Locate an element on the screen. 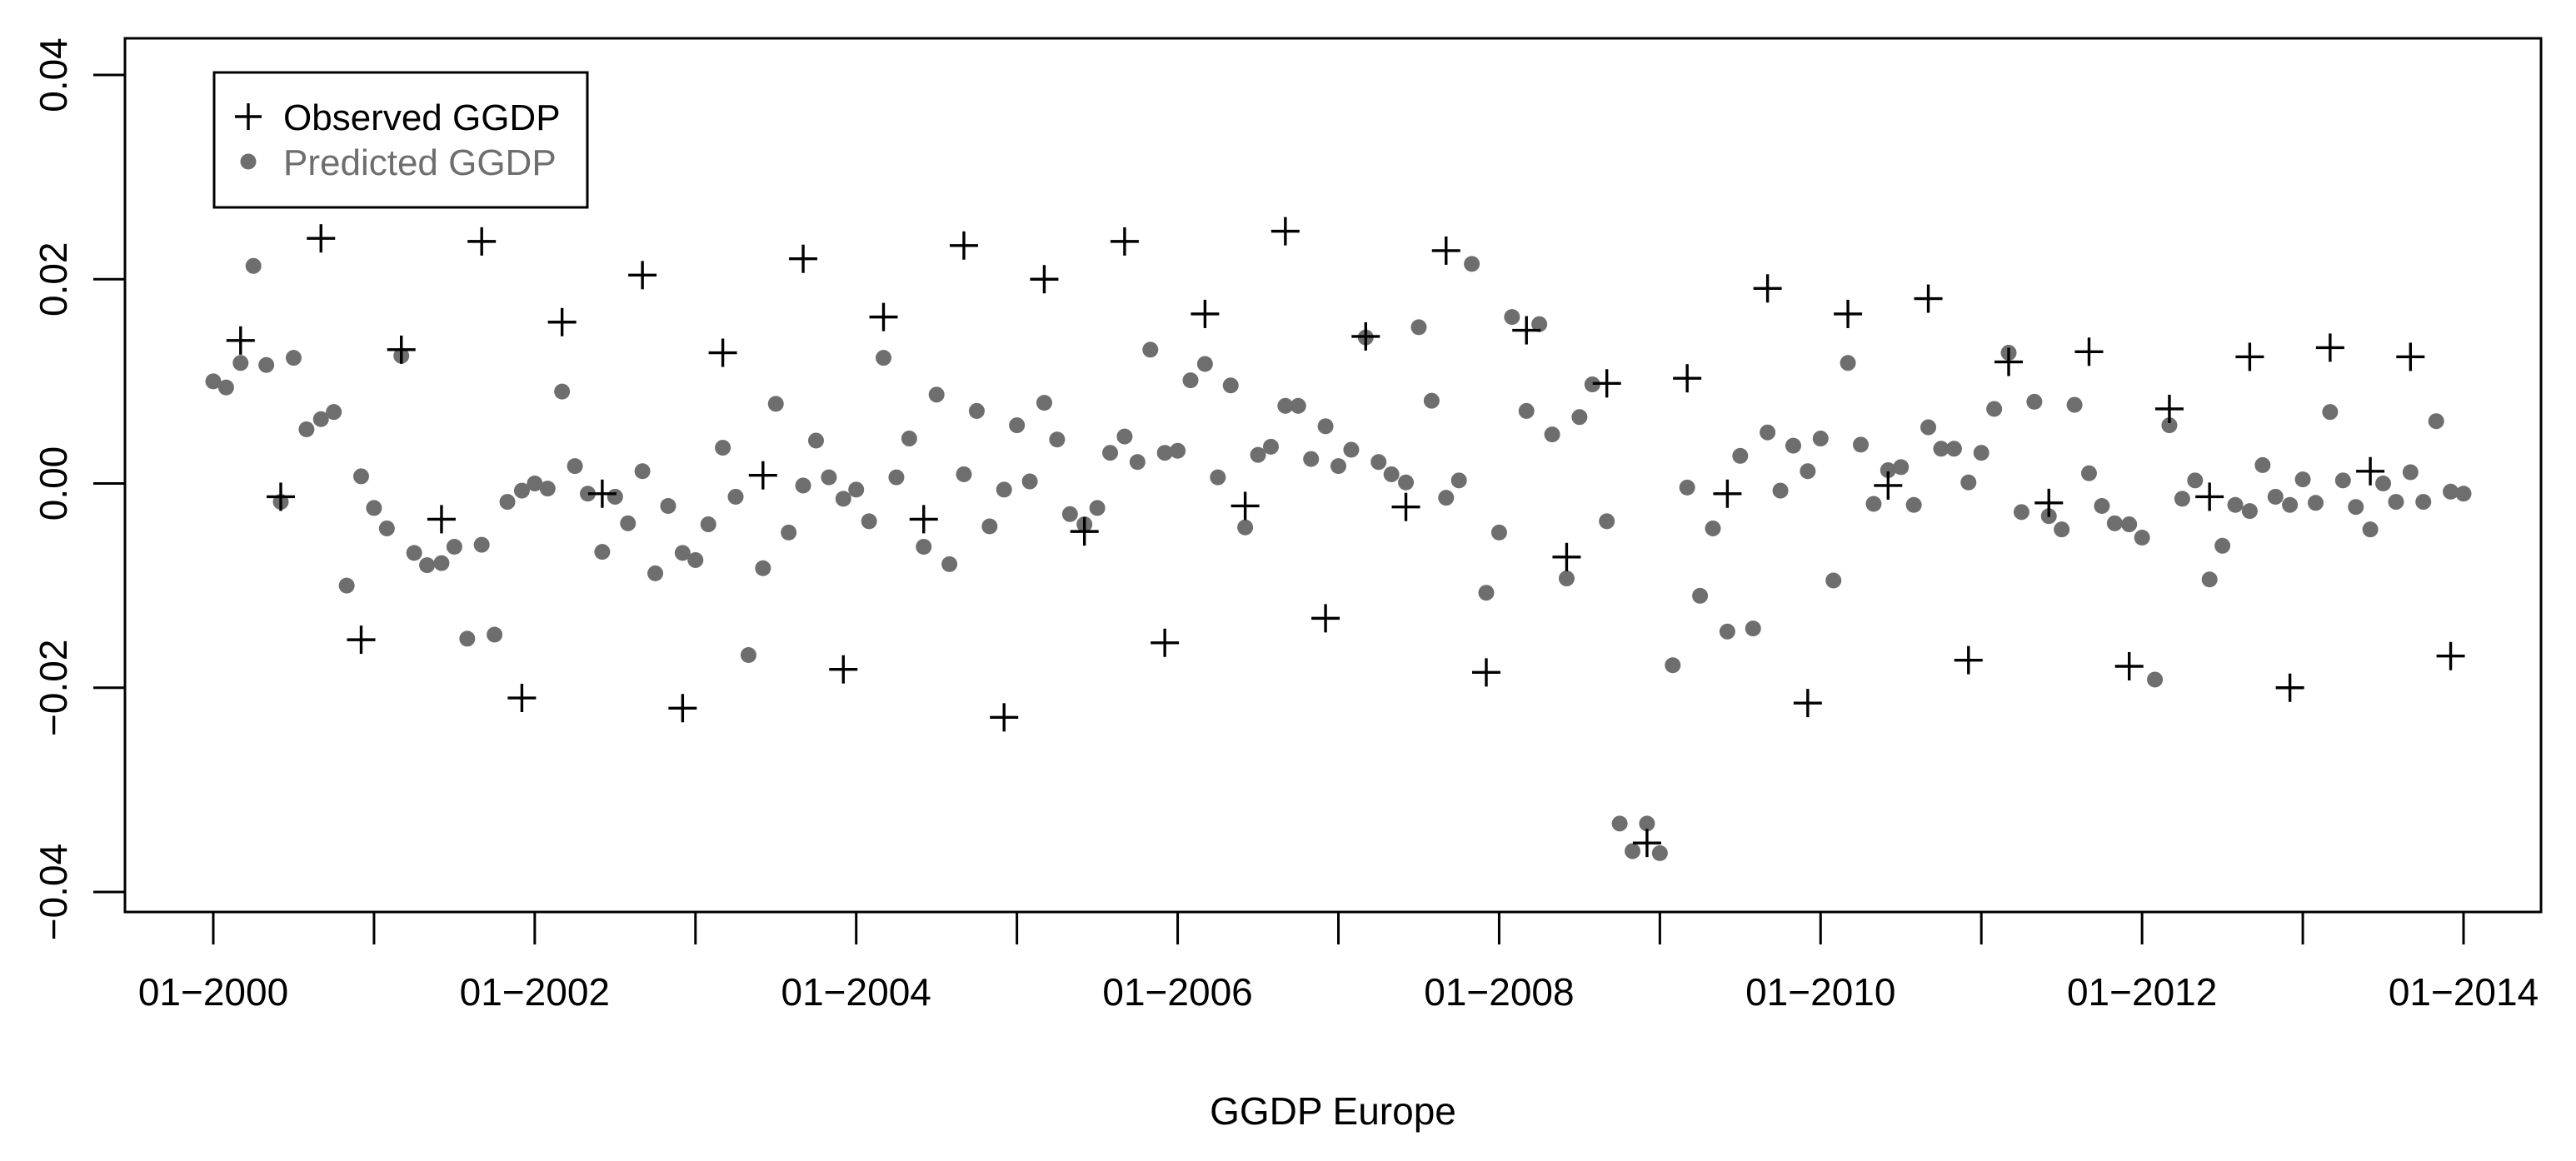 The image size is (2576, 1161). y-tick-label: −0.02 is located at coordinates (53, 688).